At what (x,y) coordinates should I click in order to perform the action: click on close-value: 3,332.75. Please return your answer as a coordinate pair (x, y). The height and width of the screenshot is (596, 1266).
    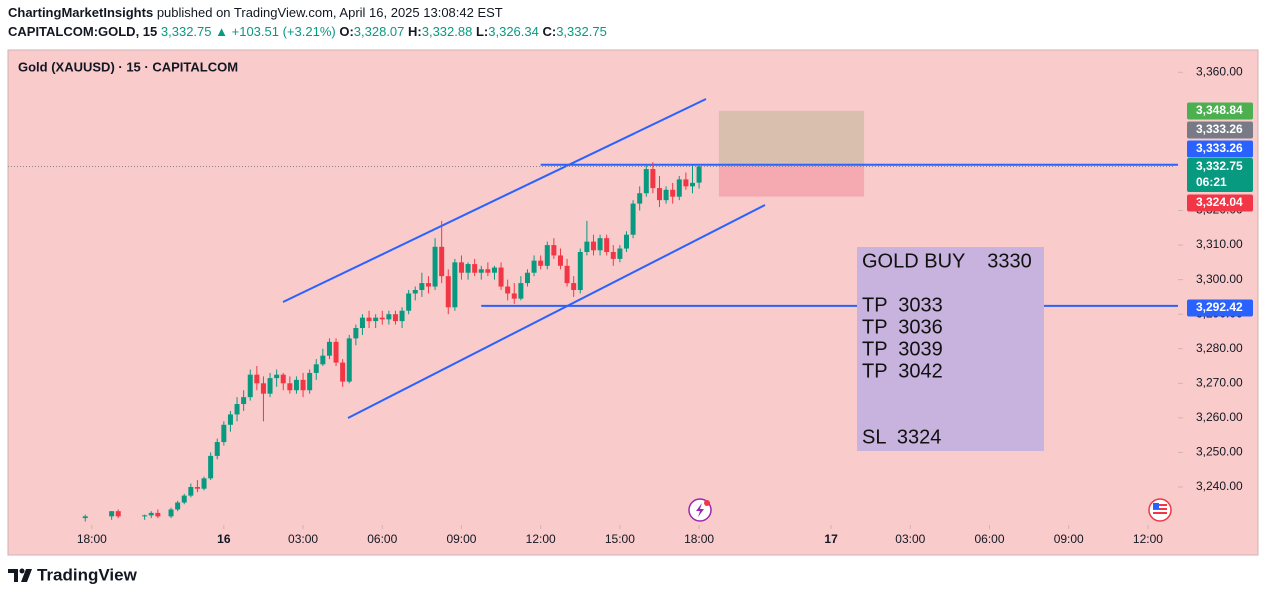
    Looking at the image, I should click on (581, 31).